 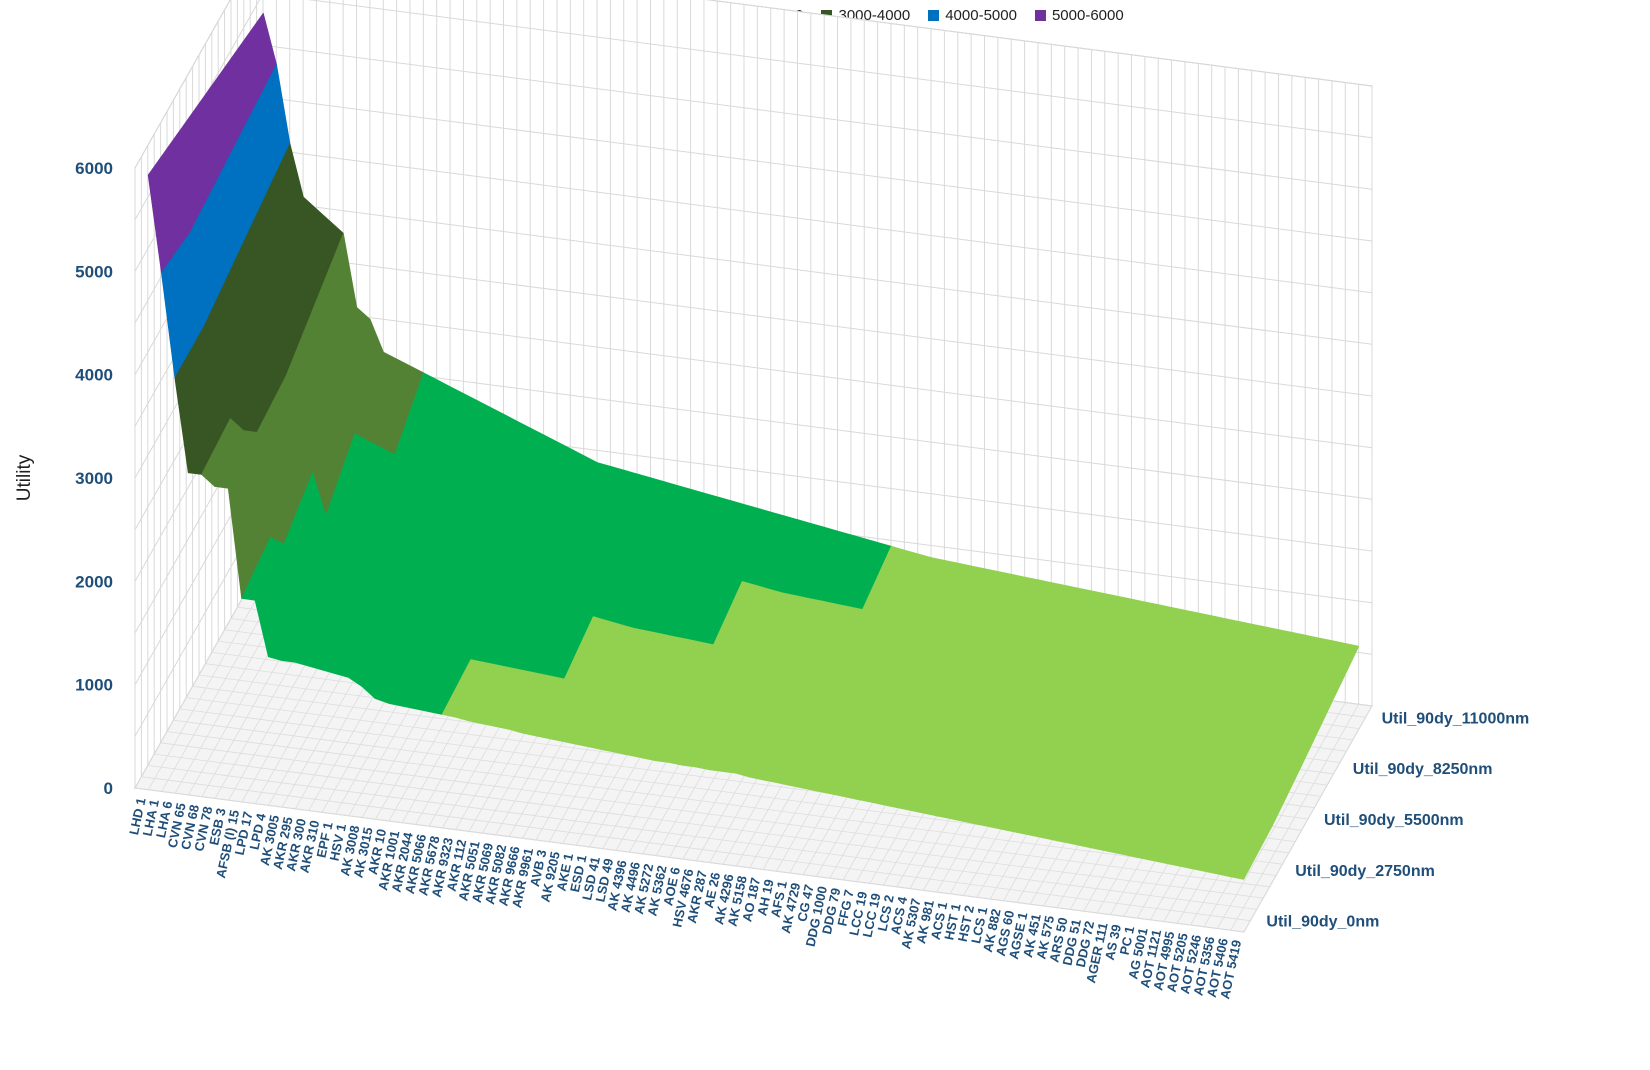 What do you see at coordinates (108, 788) in the screenshot?
I see `z-tick-label: 0` at bounding box center [108, 788].